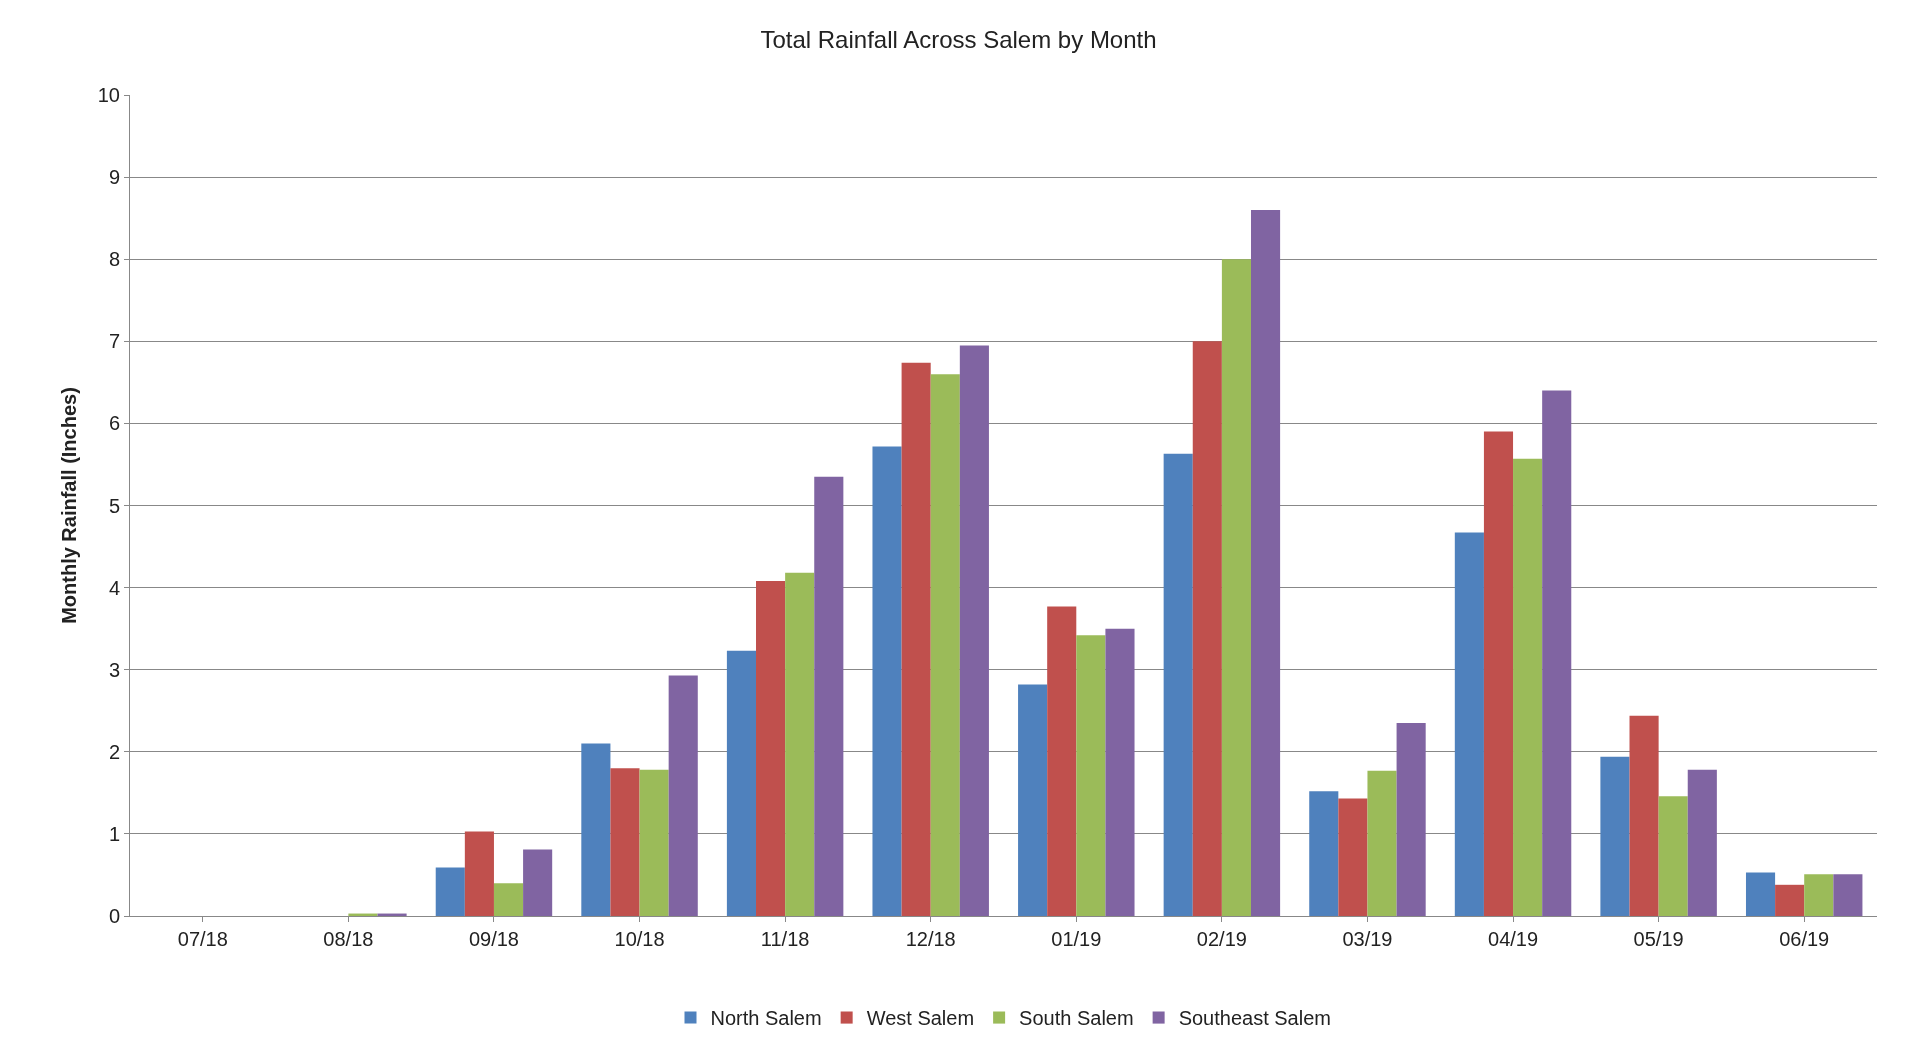 Image resolution: width=1917 pixels, height=1056 pixels. What do you see at coordinates (114, 587) in the screenshot?
I see `y-tick-label: 4` at bounding box center [114, 587].